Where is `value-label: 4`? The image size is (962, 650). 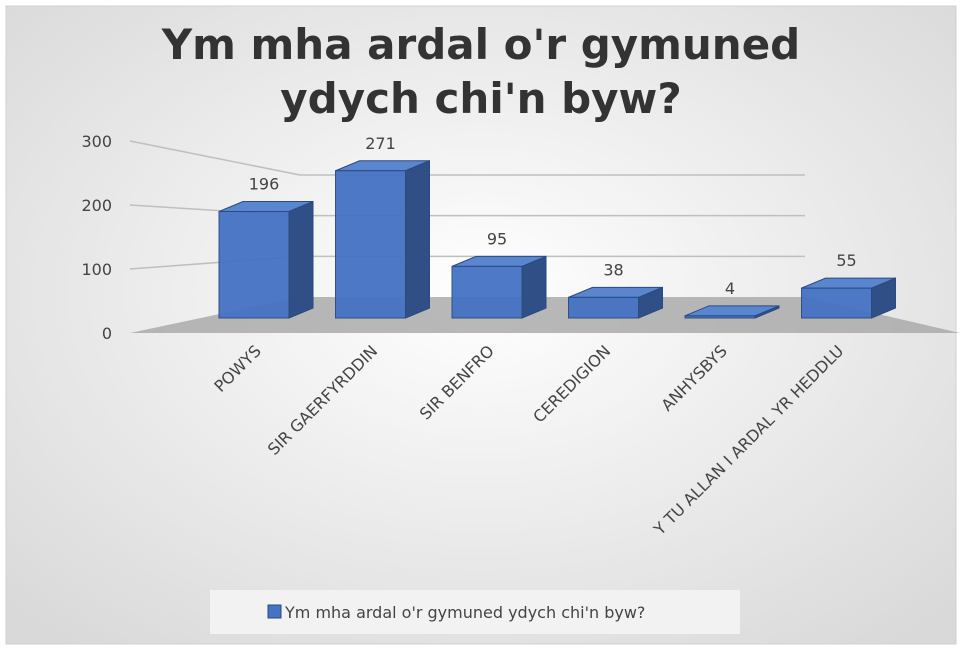
value-label: 4 is located at coordinates (730, 288).